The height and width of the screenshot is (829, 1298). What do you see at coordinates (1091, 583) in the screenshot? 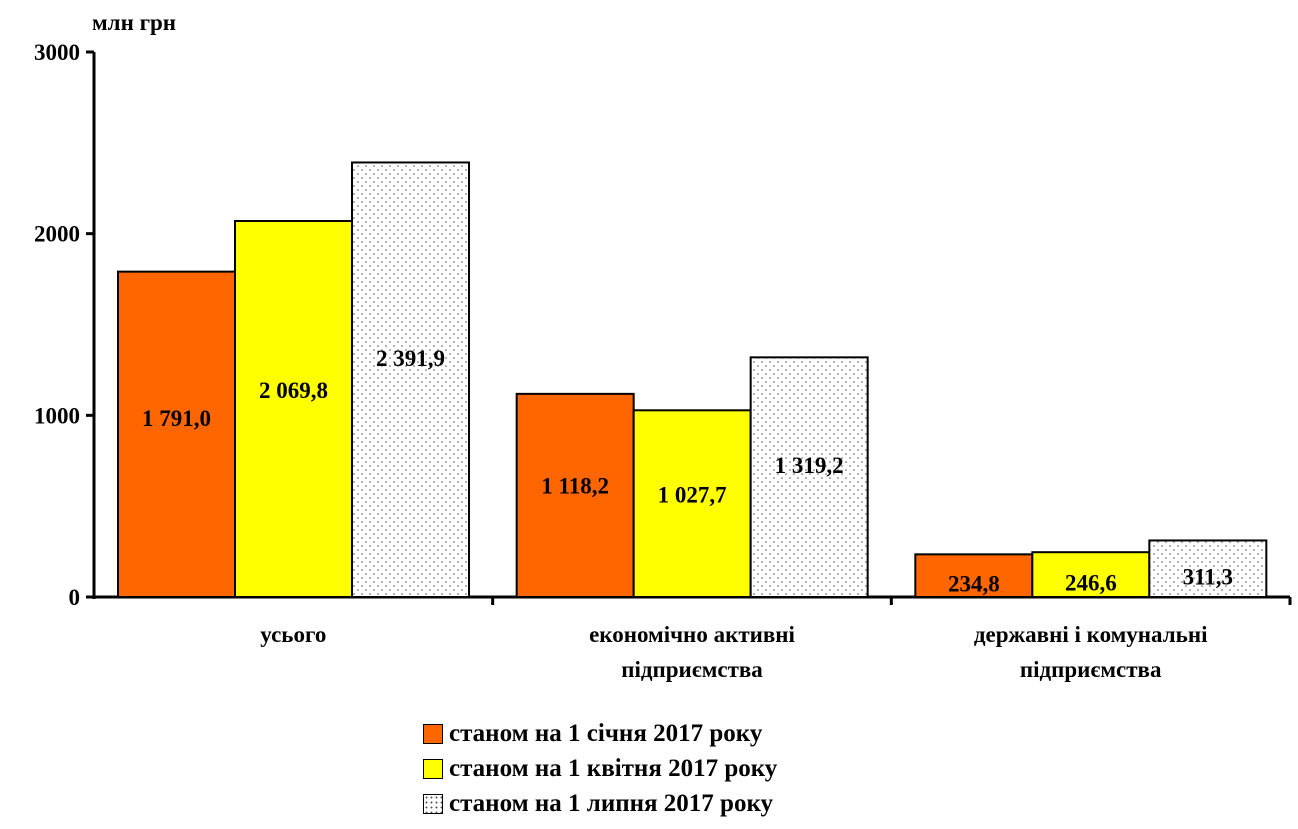
I see `data-label: 246,6` at bounding box center [1091, 583].